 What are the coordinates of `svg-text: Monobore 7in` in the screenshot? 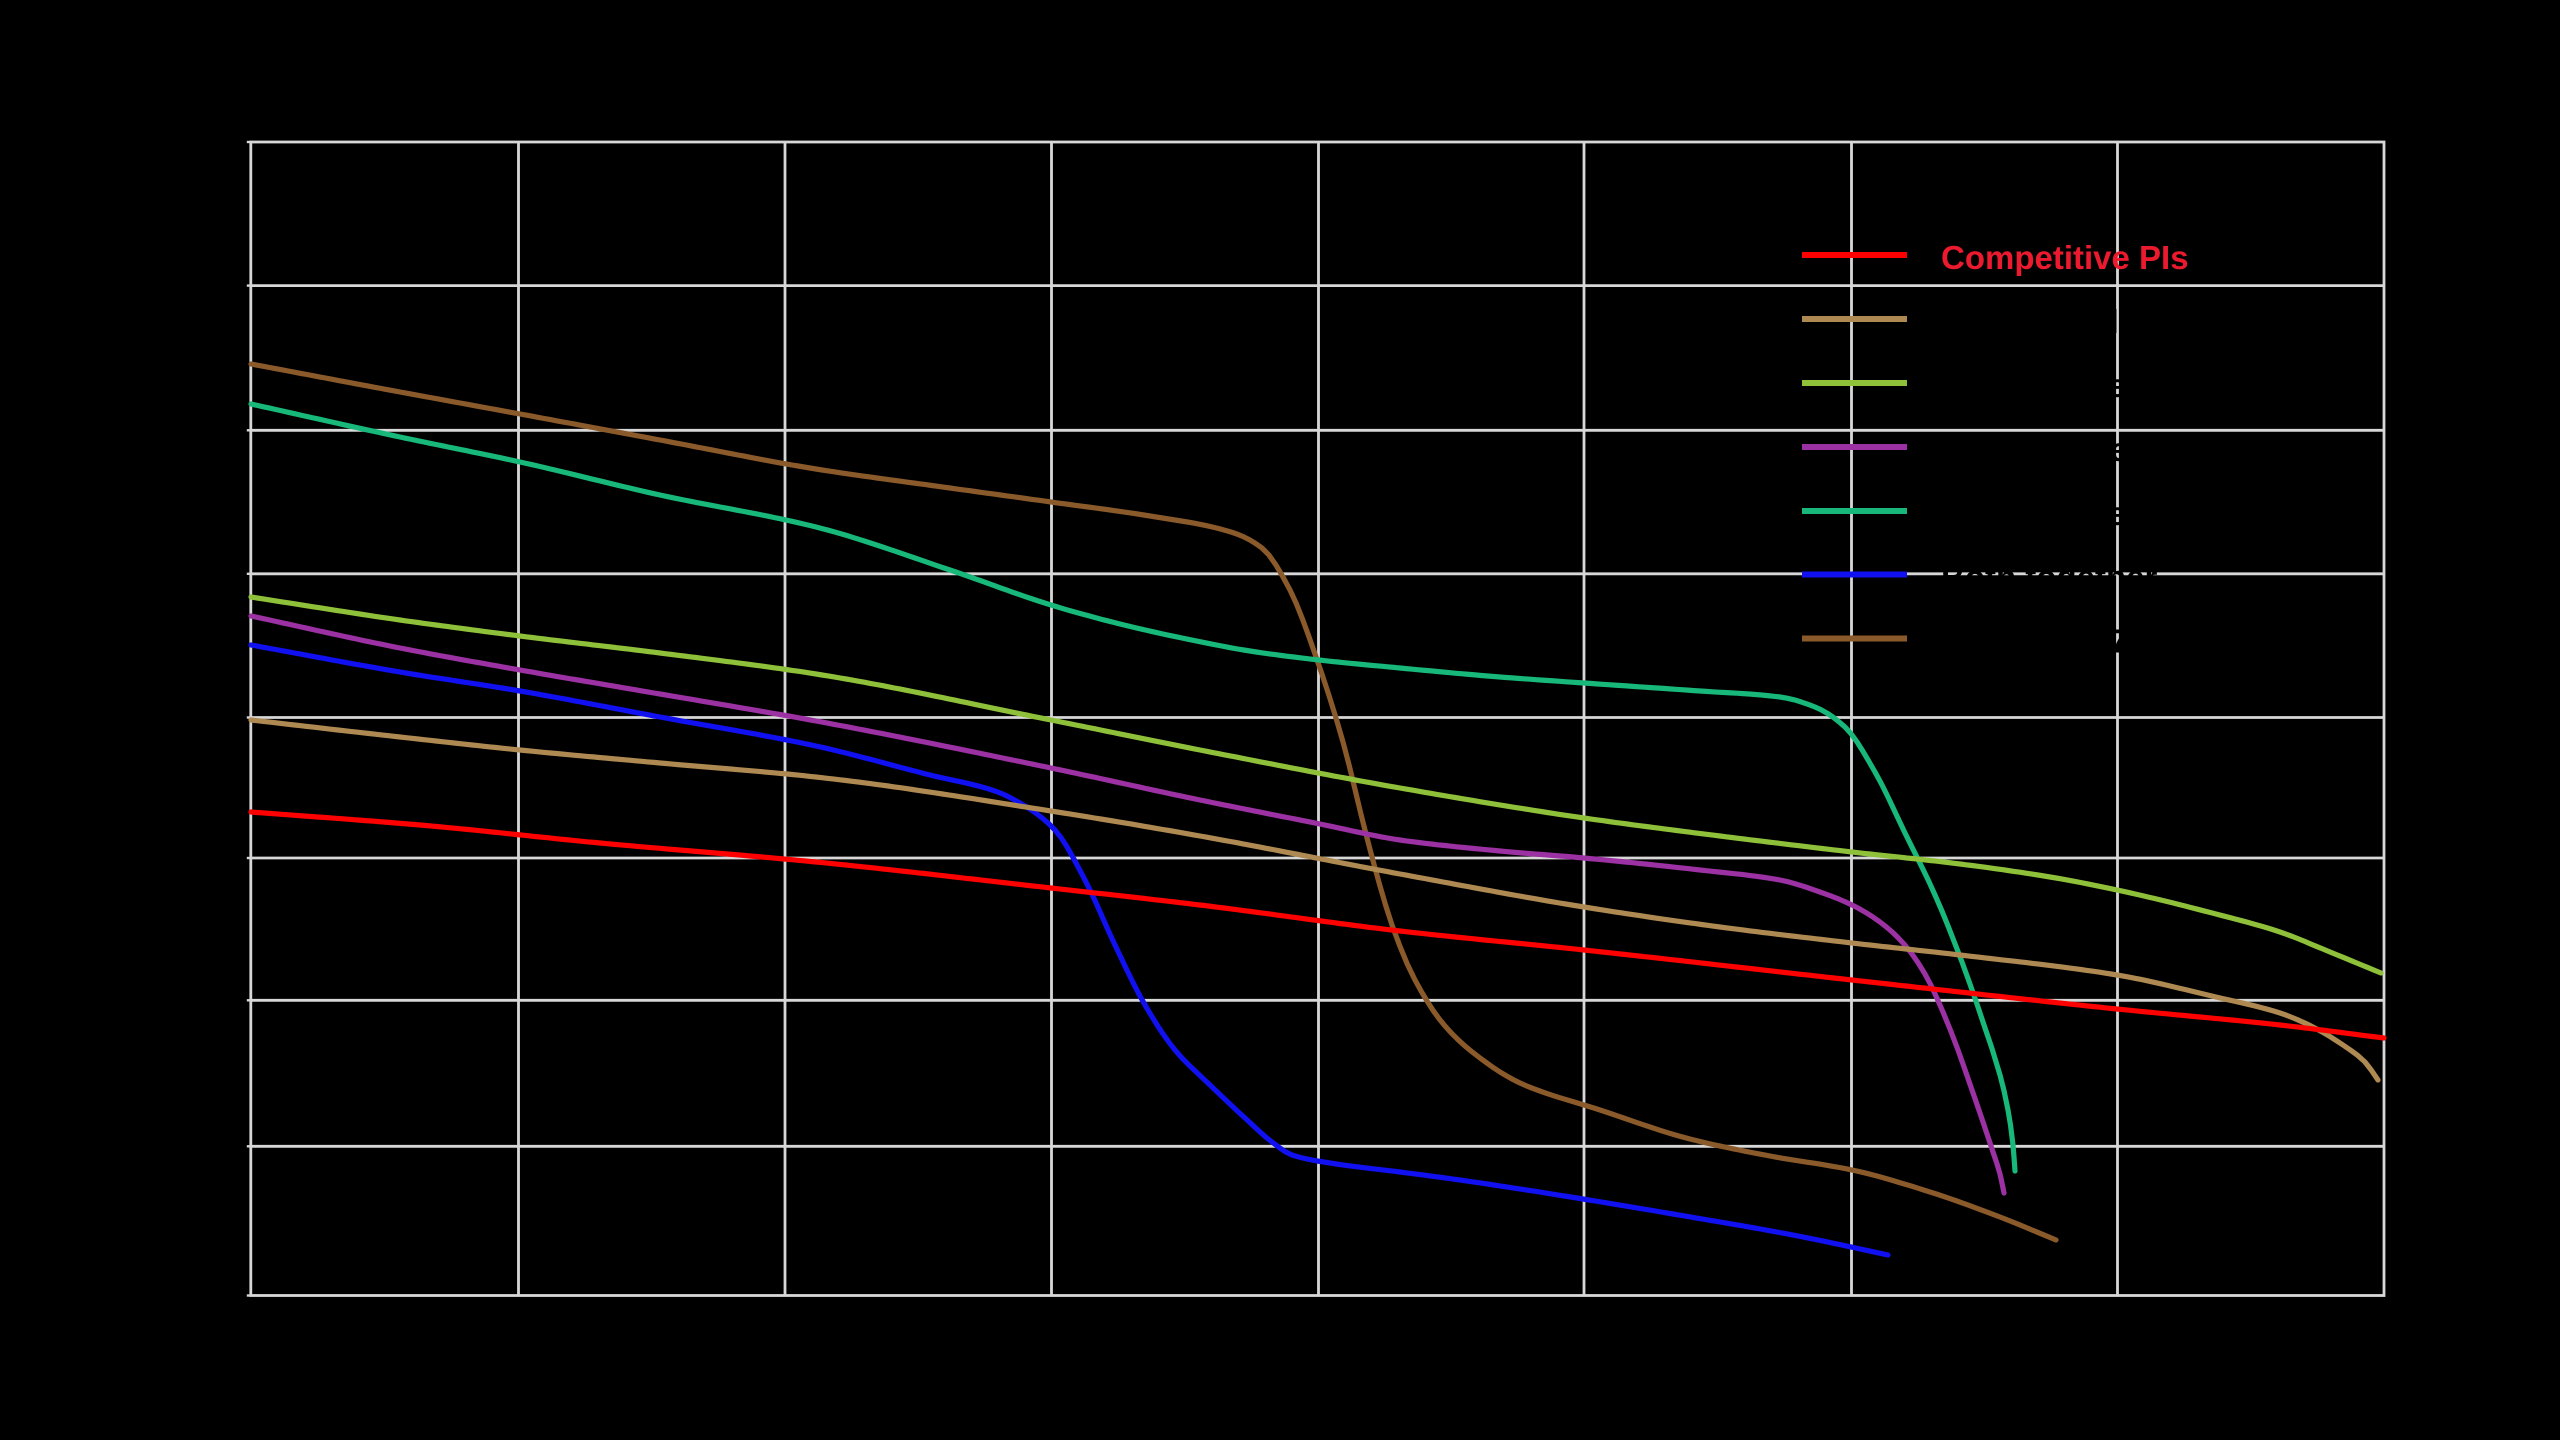 It's located at (2049, 641).